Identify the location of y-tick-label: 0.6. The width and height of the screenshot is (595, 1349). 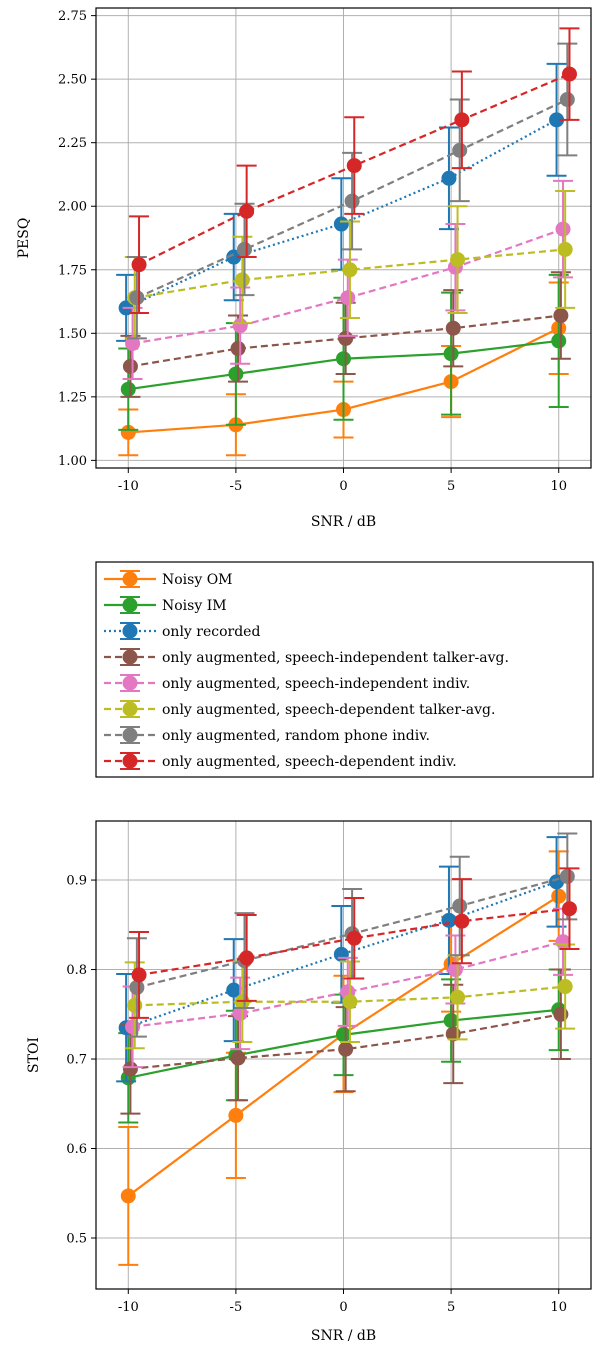
(76, 1149).